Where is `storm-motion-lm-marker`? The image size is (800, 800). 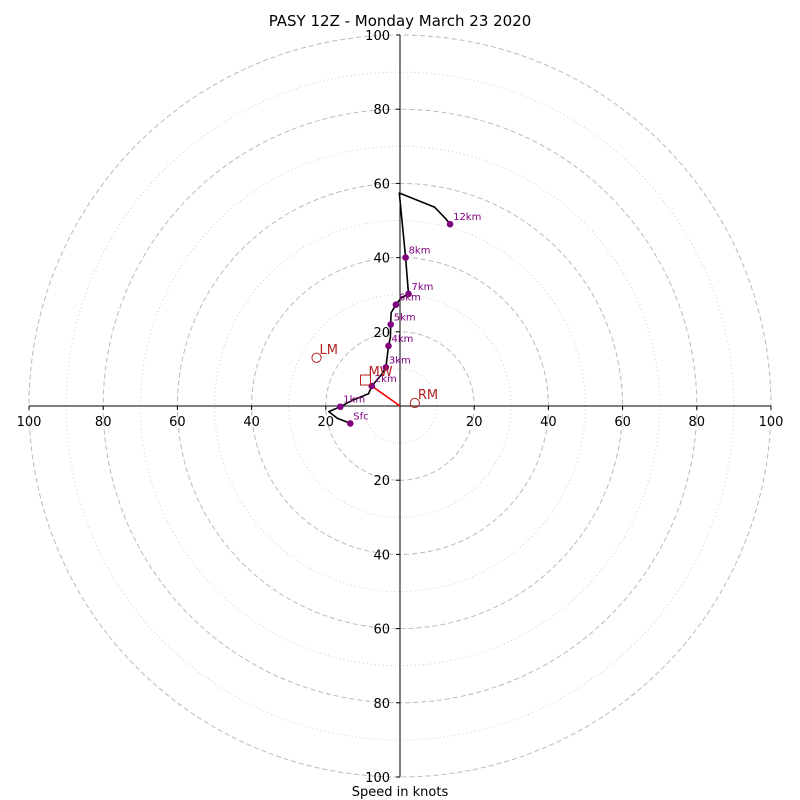 storm-motion-lm-marker is located at coordinates (316, 357).